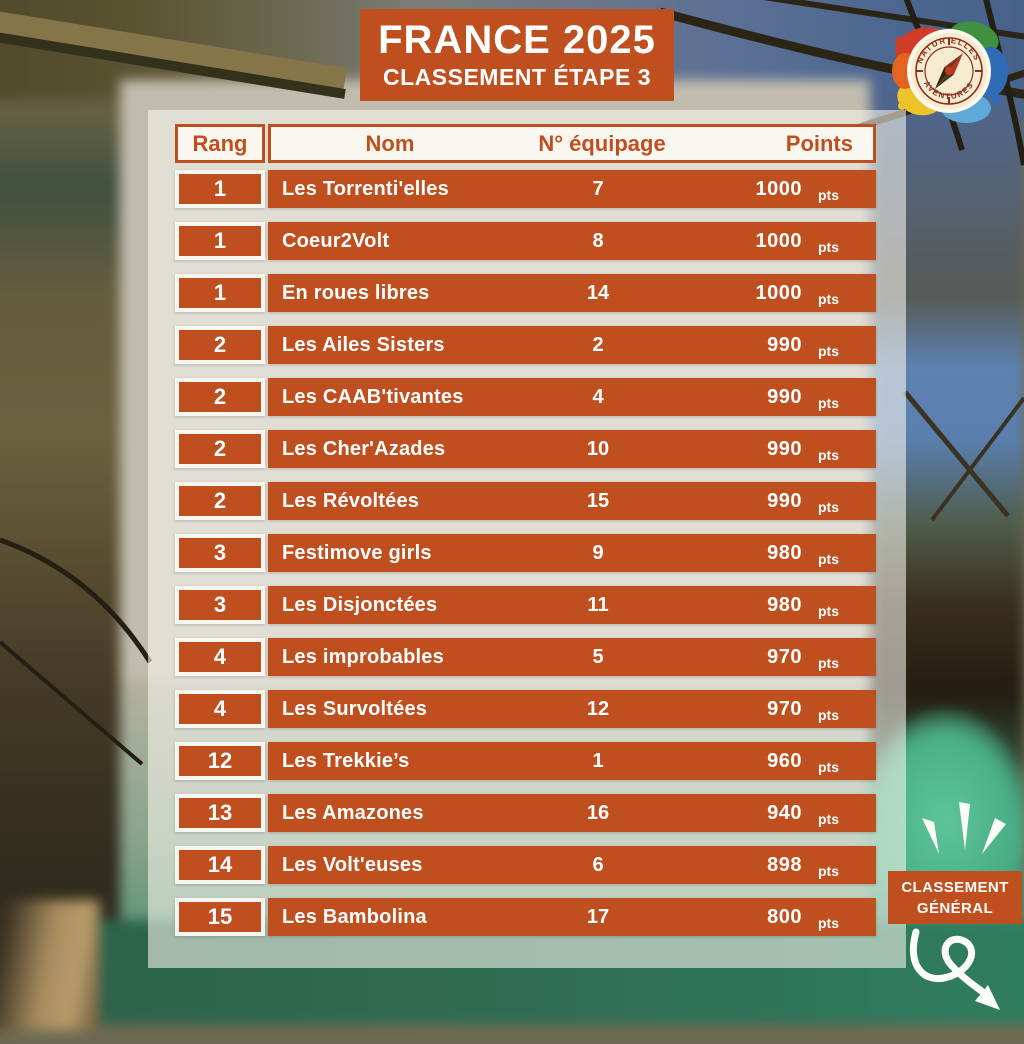 Image resolution: width=1024 pixels, height=1044 pixels. I want to click on team-name: Les Disjonctées, so click(360, 604).